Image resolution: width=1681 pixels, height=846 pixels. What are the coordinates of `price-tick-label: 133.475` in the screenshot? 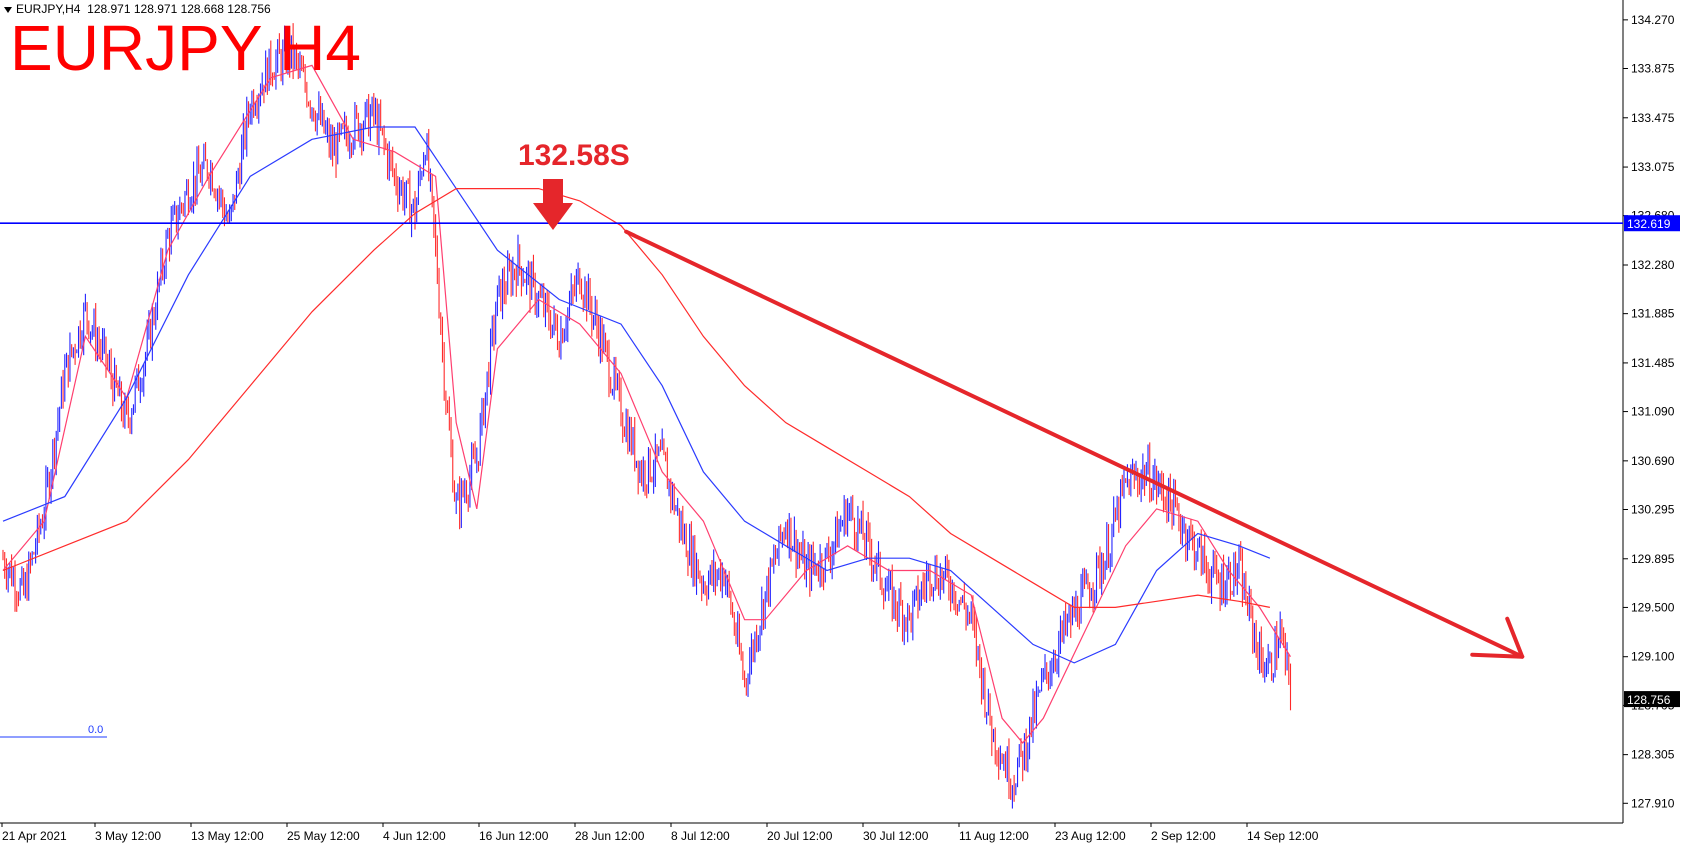 It's located at (1653, 118).